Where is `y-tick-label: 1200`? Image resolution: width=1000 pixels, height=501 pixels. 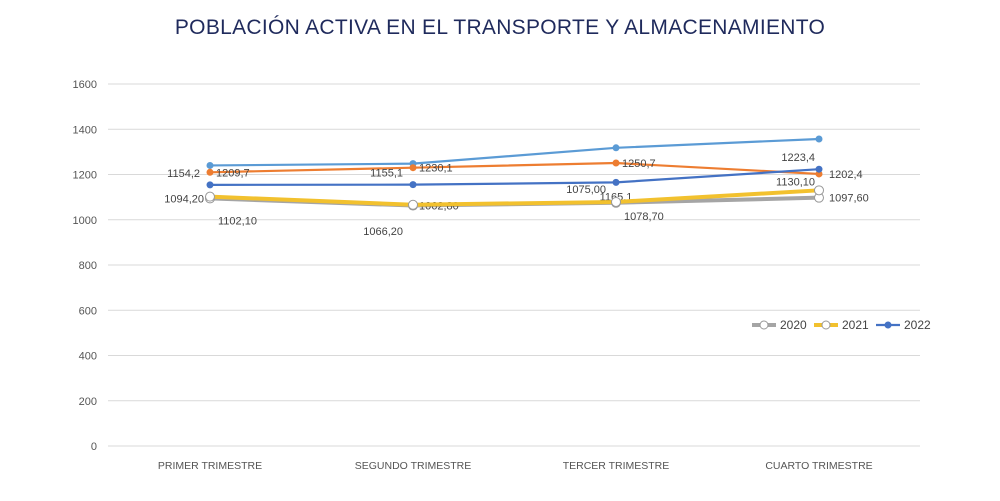 y-tick-label: 1200 is located at coordinates (85, 176).